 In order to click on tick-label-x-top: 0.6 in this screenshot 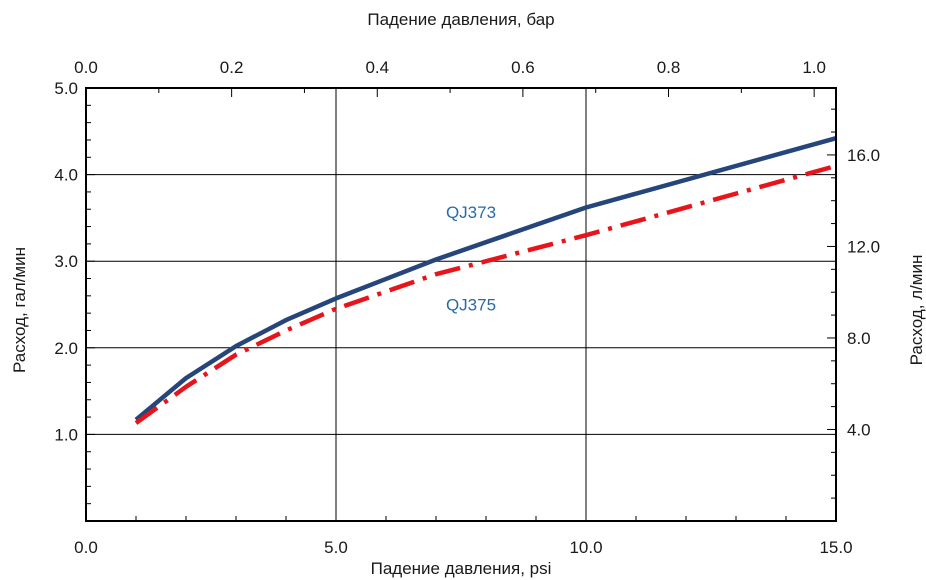, I will do `click(523, 67)`.